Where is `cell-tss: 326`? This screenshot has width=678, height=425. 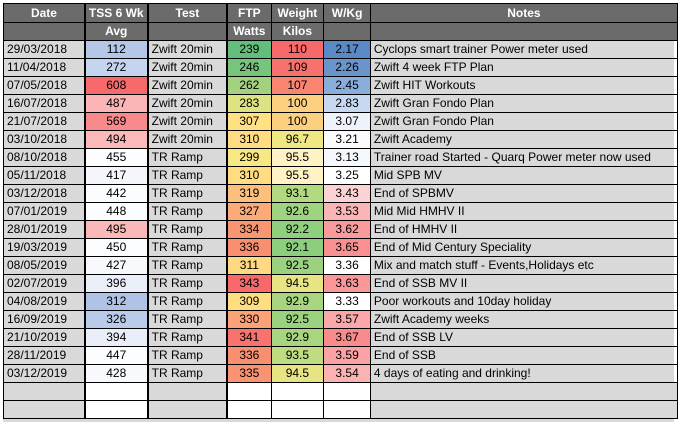 cell-tss: 326 is located at coordinates (116, 319).